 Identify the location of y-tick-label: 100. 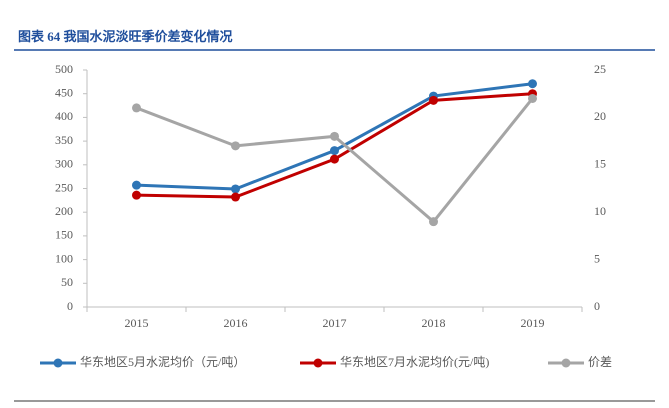
(64, 258).